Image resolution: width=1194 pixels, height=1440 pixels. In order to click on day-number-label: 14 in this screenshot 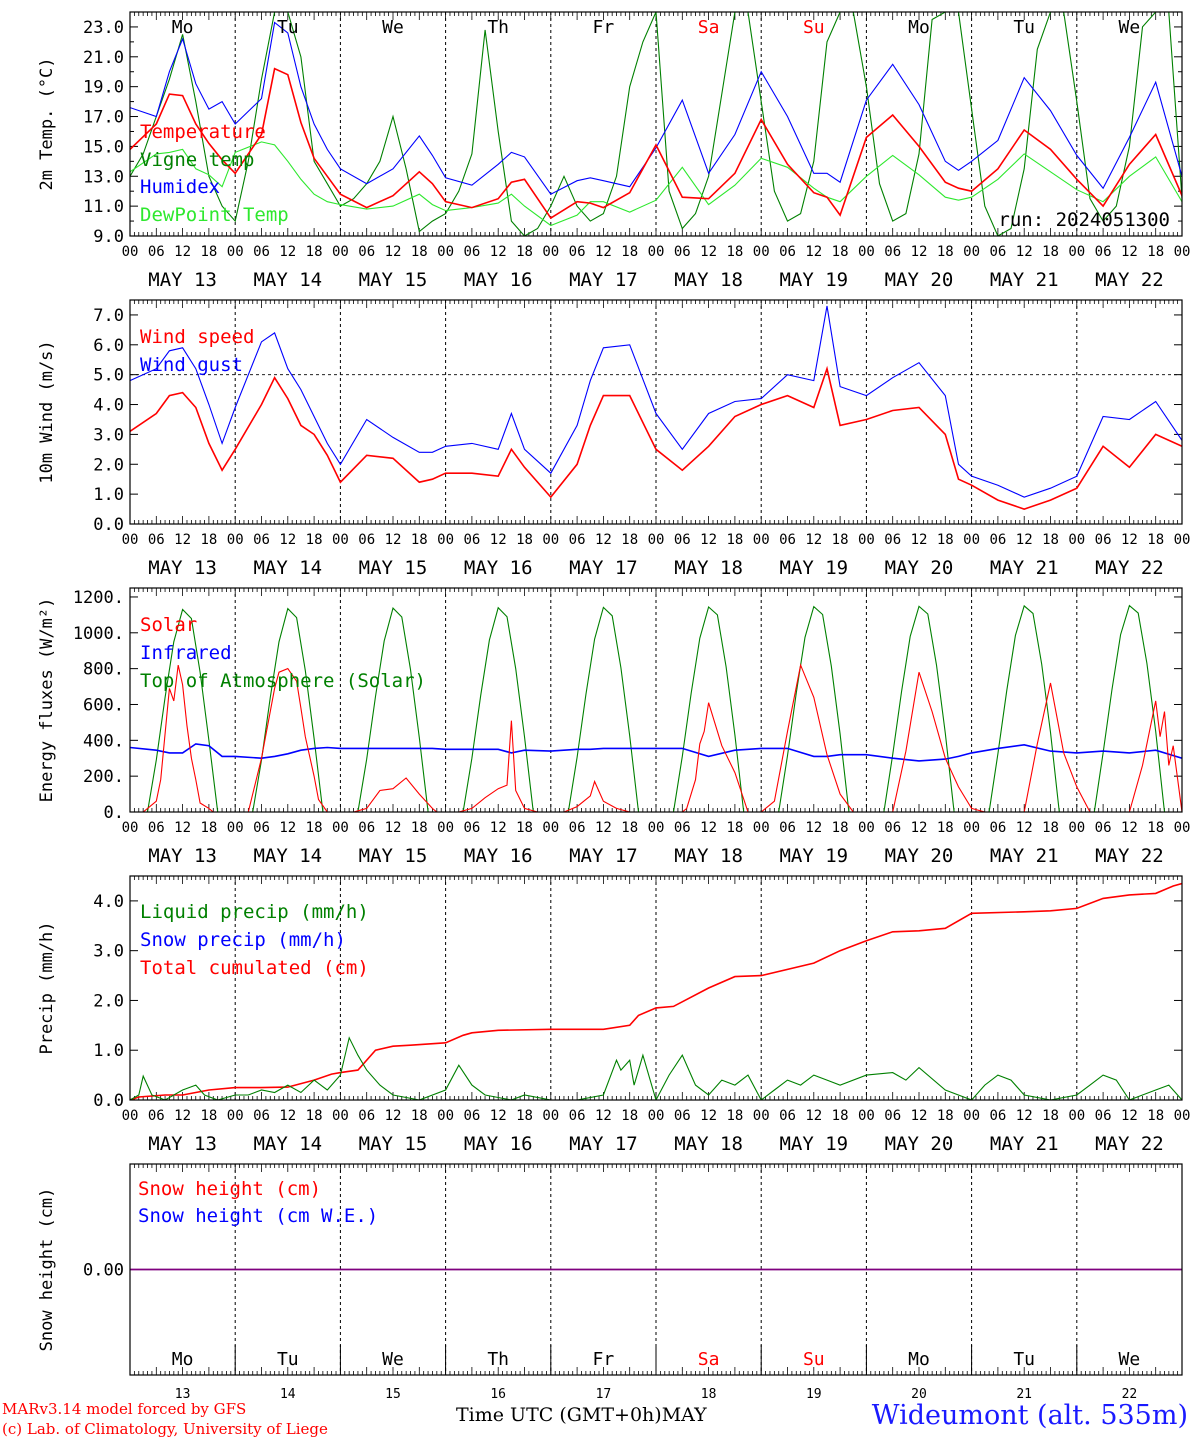, I will do `click(288, 1394)`.